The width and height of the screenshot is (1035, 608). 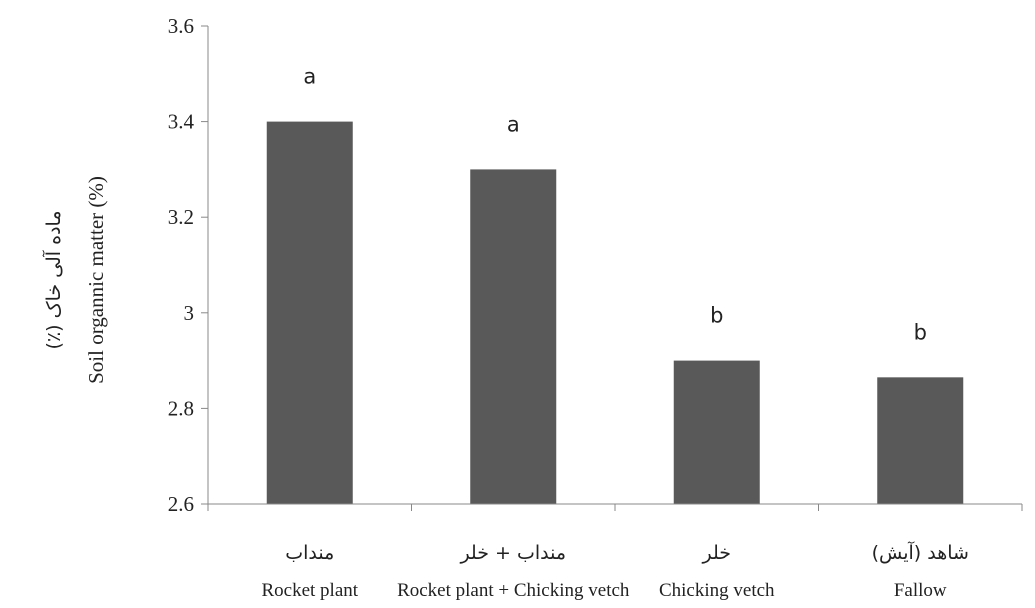 I want to click on x-tick-label-en: Chicking vetch, so click(x=717, y=590).